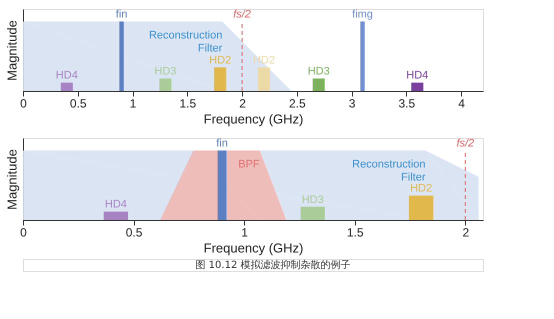  I want to click on x-tick-label: 2.5, so click(297, 103).